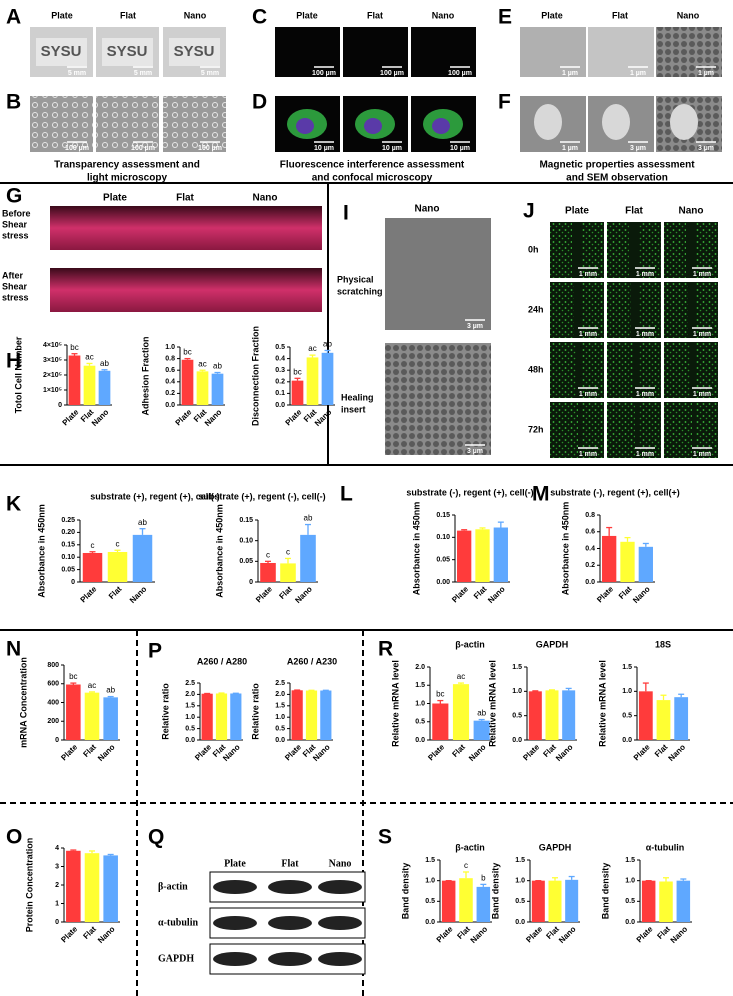  What do you see at coordinates (52, 360) in the screenshot?
I see `y-tick-label: 3×10⁵` at bounding box center [52, 360].